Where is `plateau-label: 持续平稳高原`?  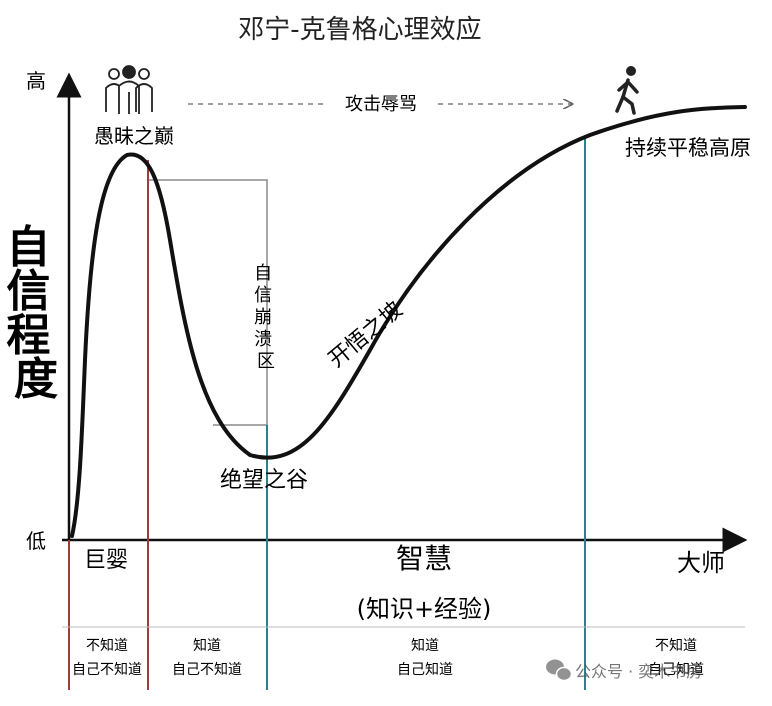
plateau-label: 持续平稳高原 is located at coordinates (688, 148).